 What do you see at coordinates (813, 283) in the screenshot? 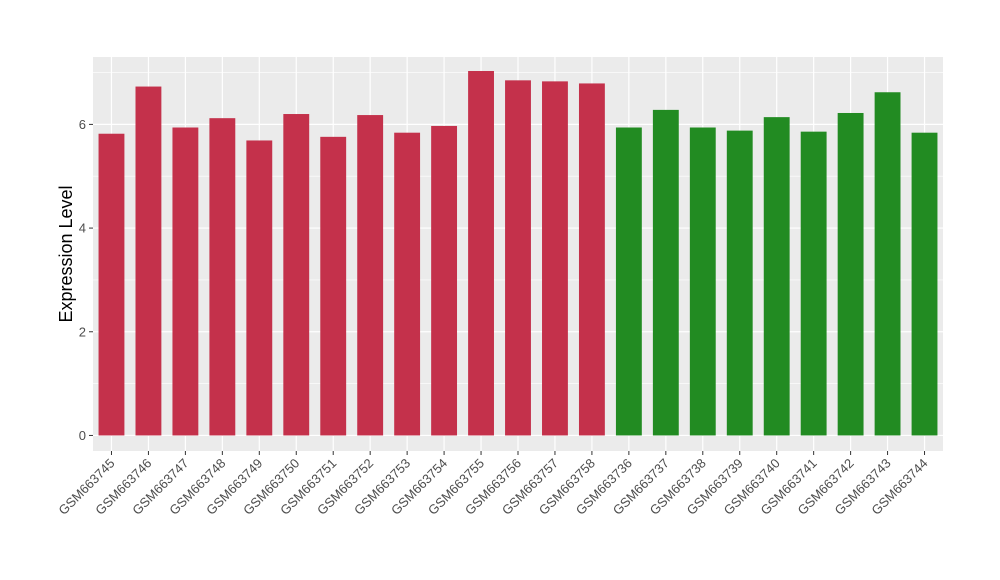
I see `bar-GSM663741` at bounding box center [813, 283].